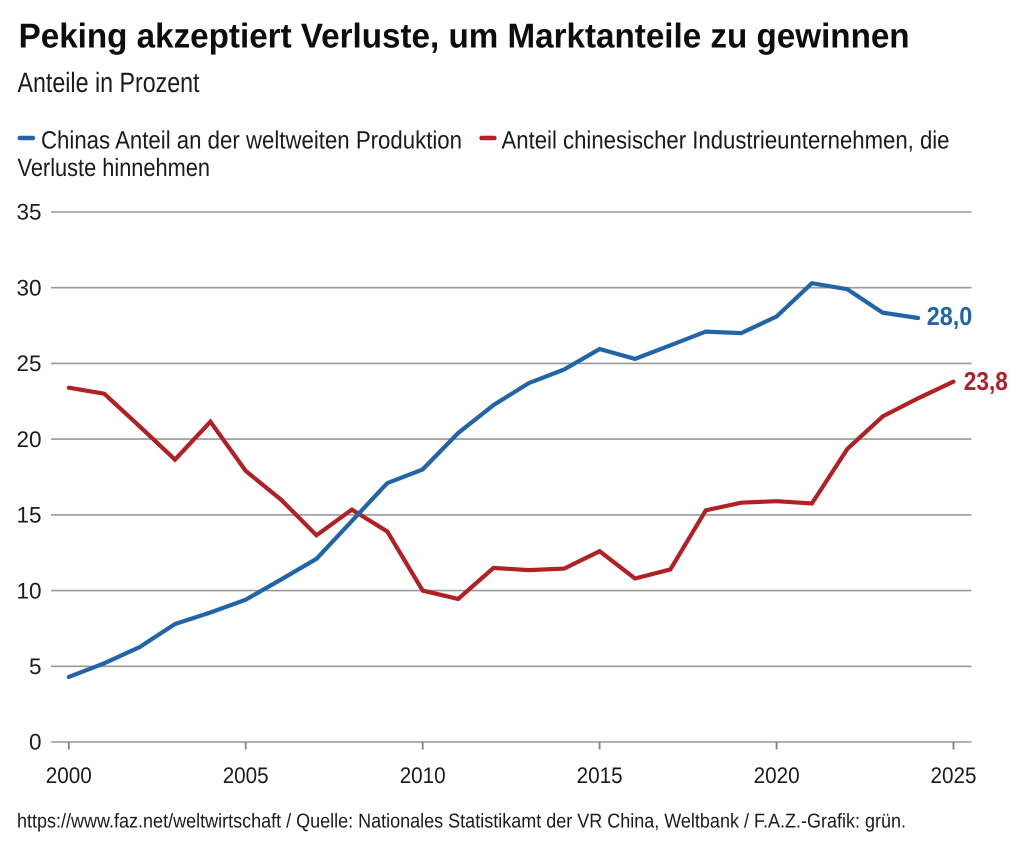  Describe the element at coordinates (246, 775) in the screenshot. I see `svg-text: 2005` at that location.